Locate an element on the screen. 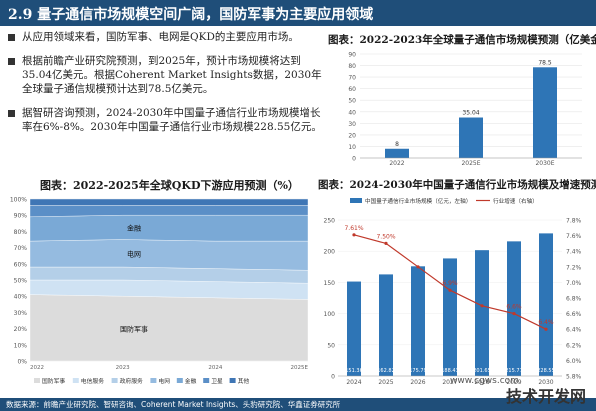  bar-label: 215.77 is located at coordinates (514, 371).